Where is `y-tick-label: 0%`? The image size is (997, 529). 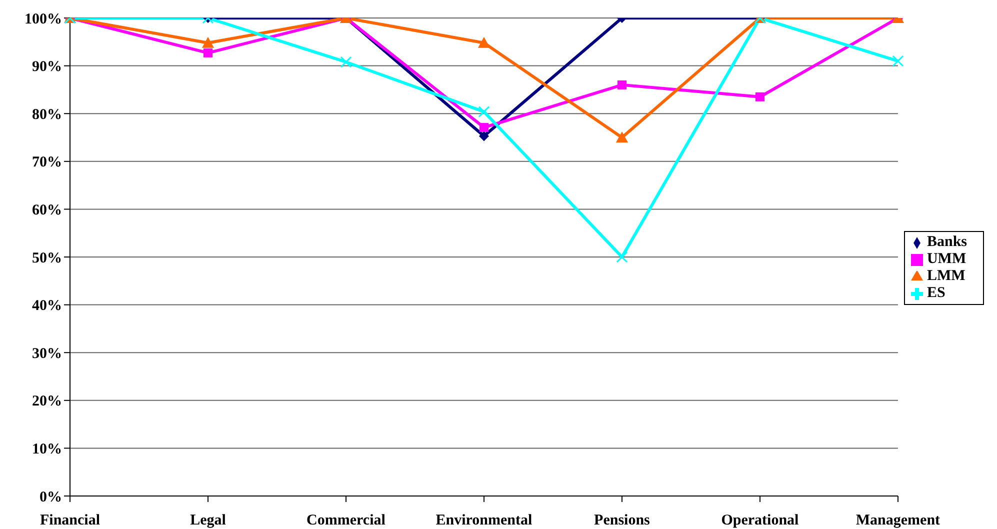 y-tick-label: 0% is located at coordinates (51, 497).